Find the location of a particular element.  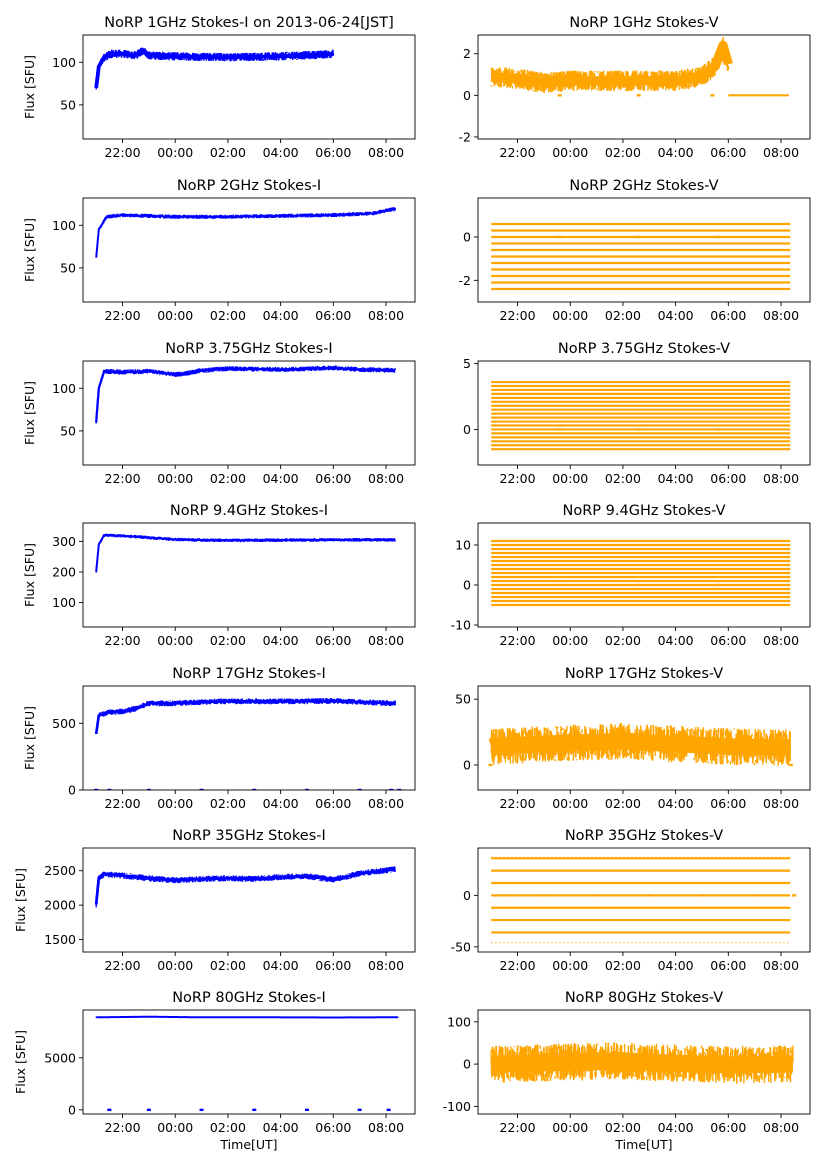

y-tick-label: 200 is located at coordinates (64, 571).